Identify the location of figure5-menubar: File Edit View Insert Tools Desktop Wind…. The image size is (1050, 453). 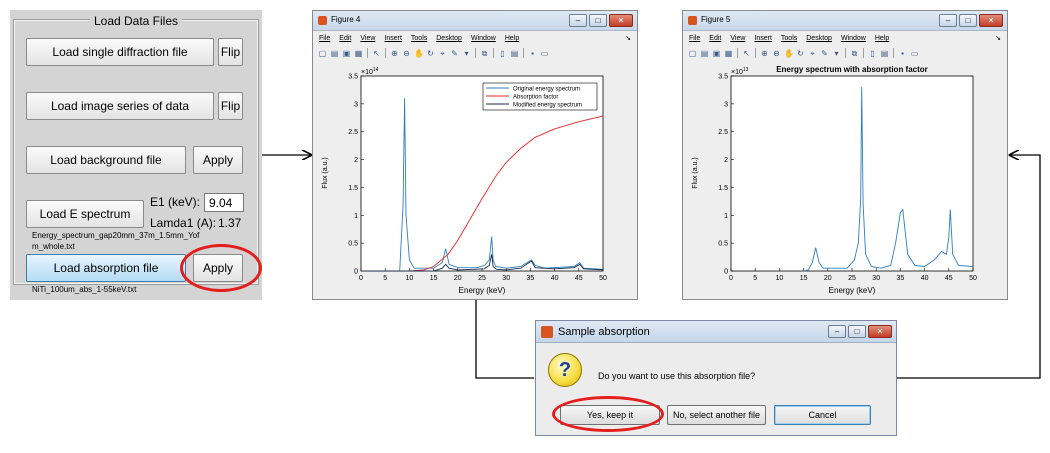
(845, 38).